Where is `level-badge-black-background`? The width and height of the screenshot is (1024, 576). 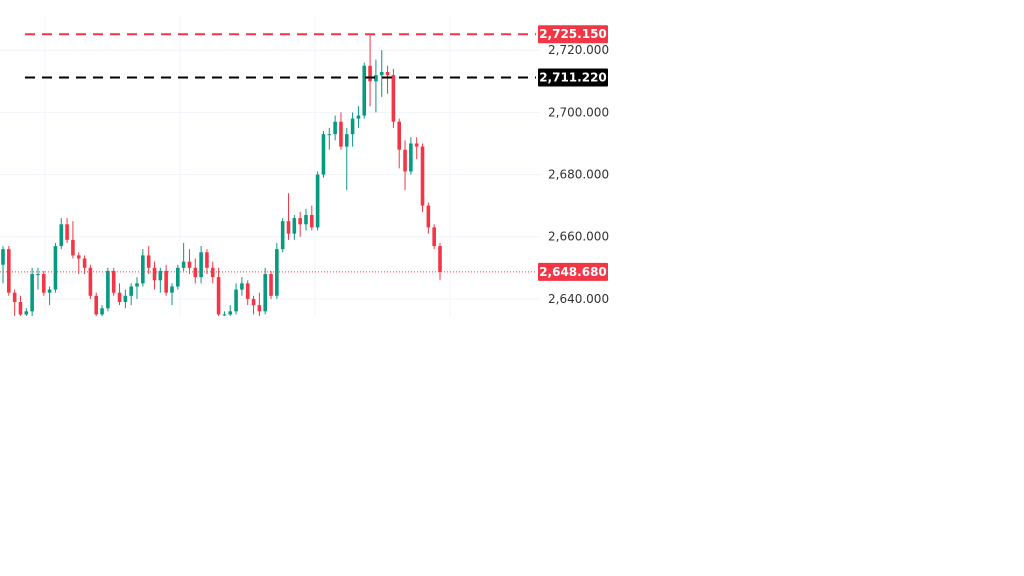
level-badge-black-background is located at coordinates (573, 77).